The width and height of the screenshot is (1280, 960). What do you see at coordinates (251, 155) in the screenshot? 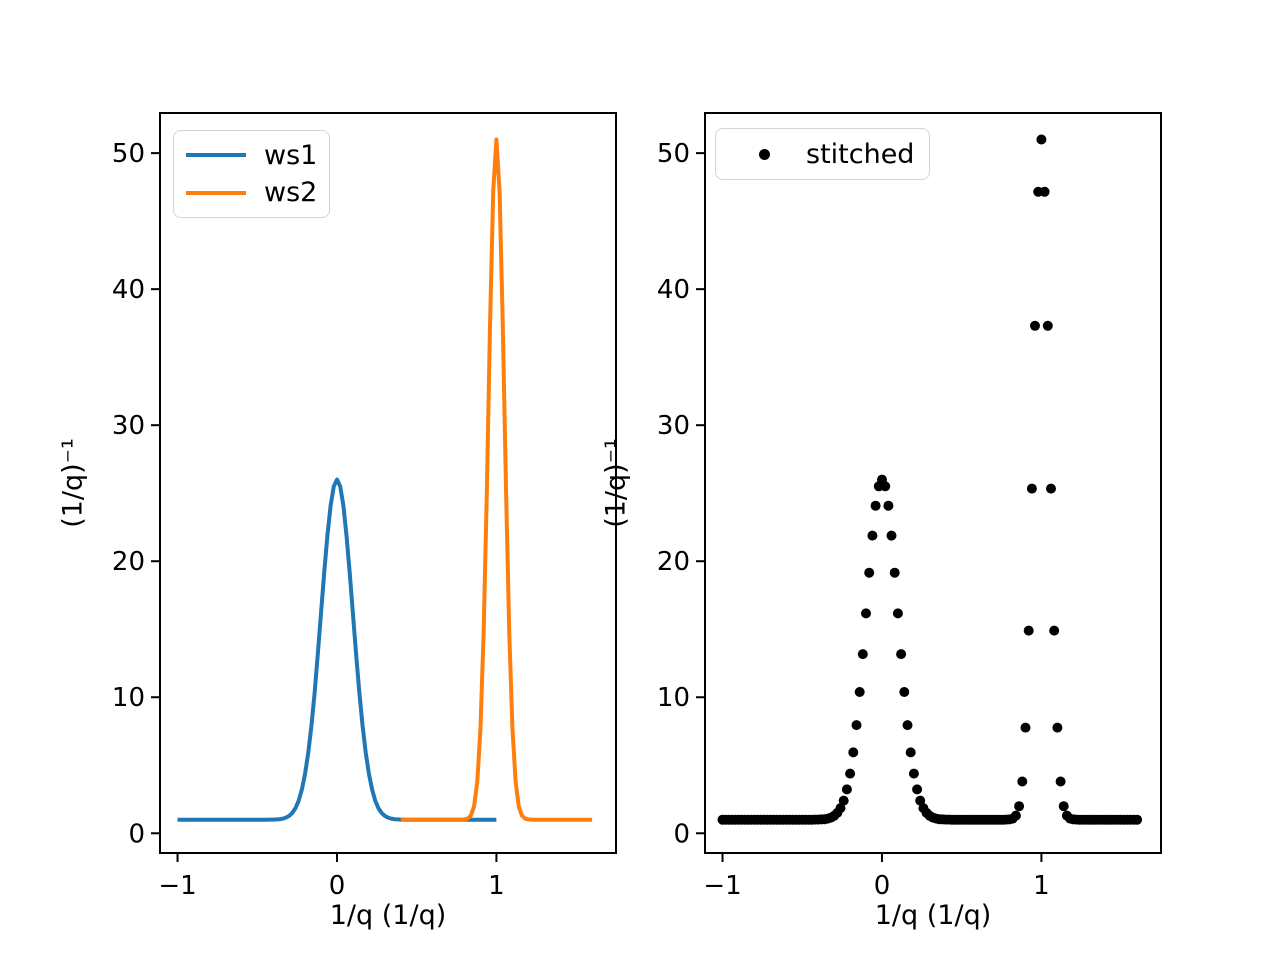
I see `legend-entry-ws1: ws1` at bounding box center [251, 155].